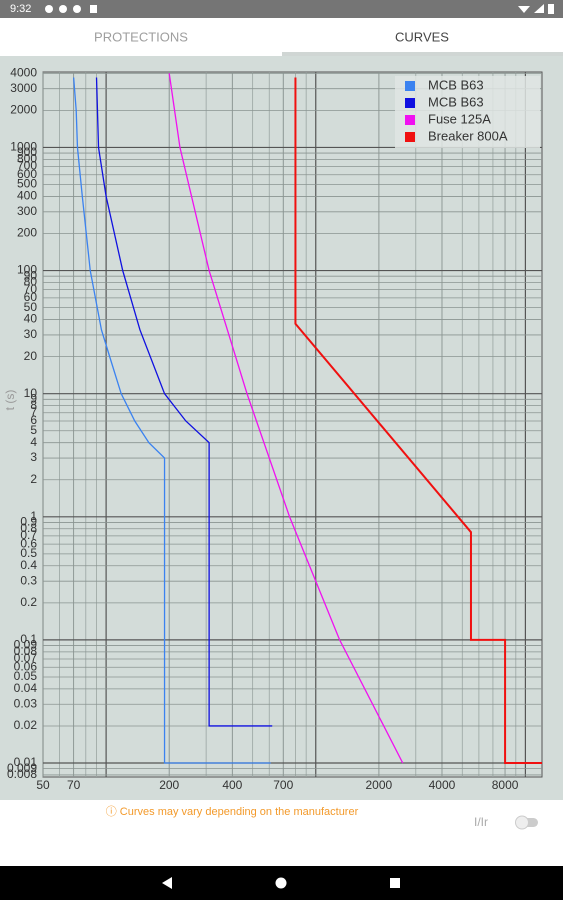 Image resolution: width=563 pixels, height=905 pixels. I want to click on tab-indicator, so click(422, 54).